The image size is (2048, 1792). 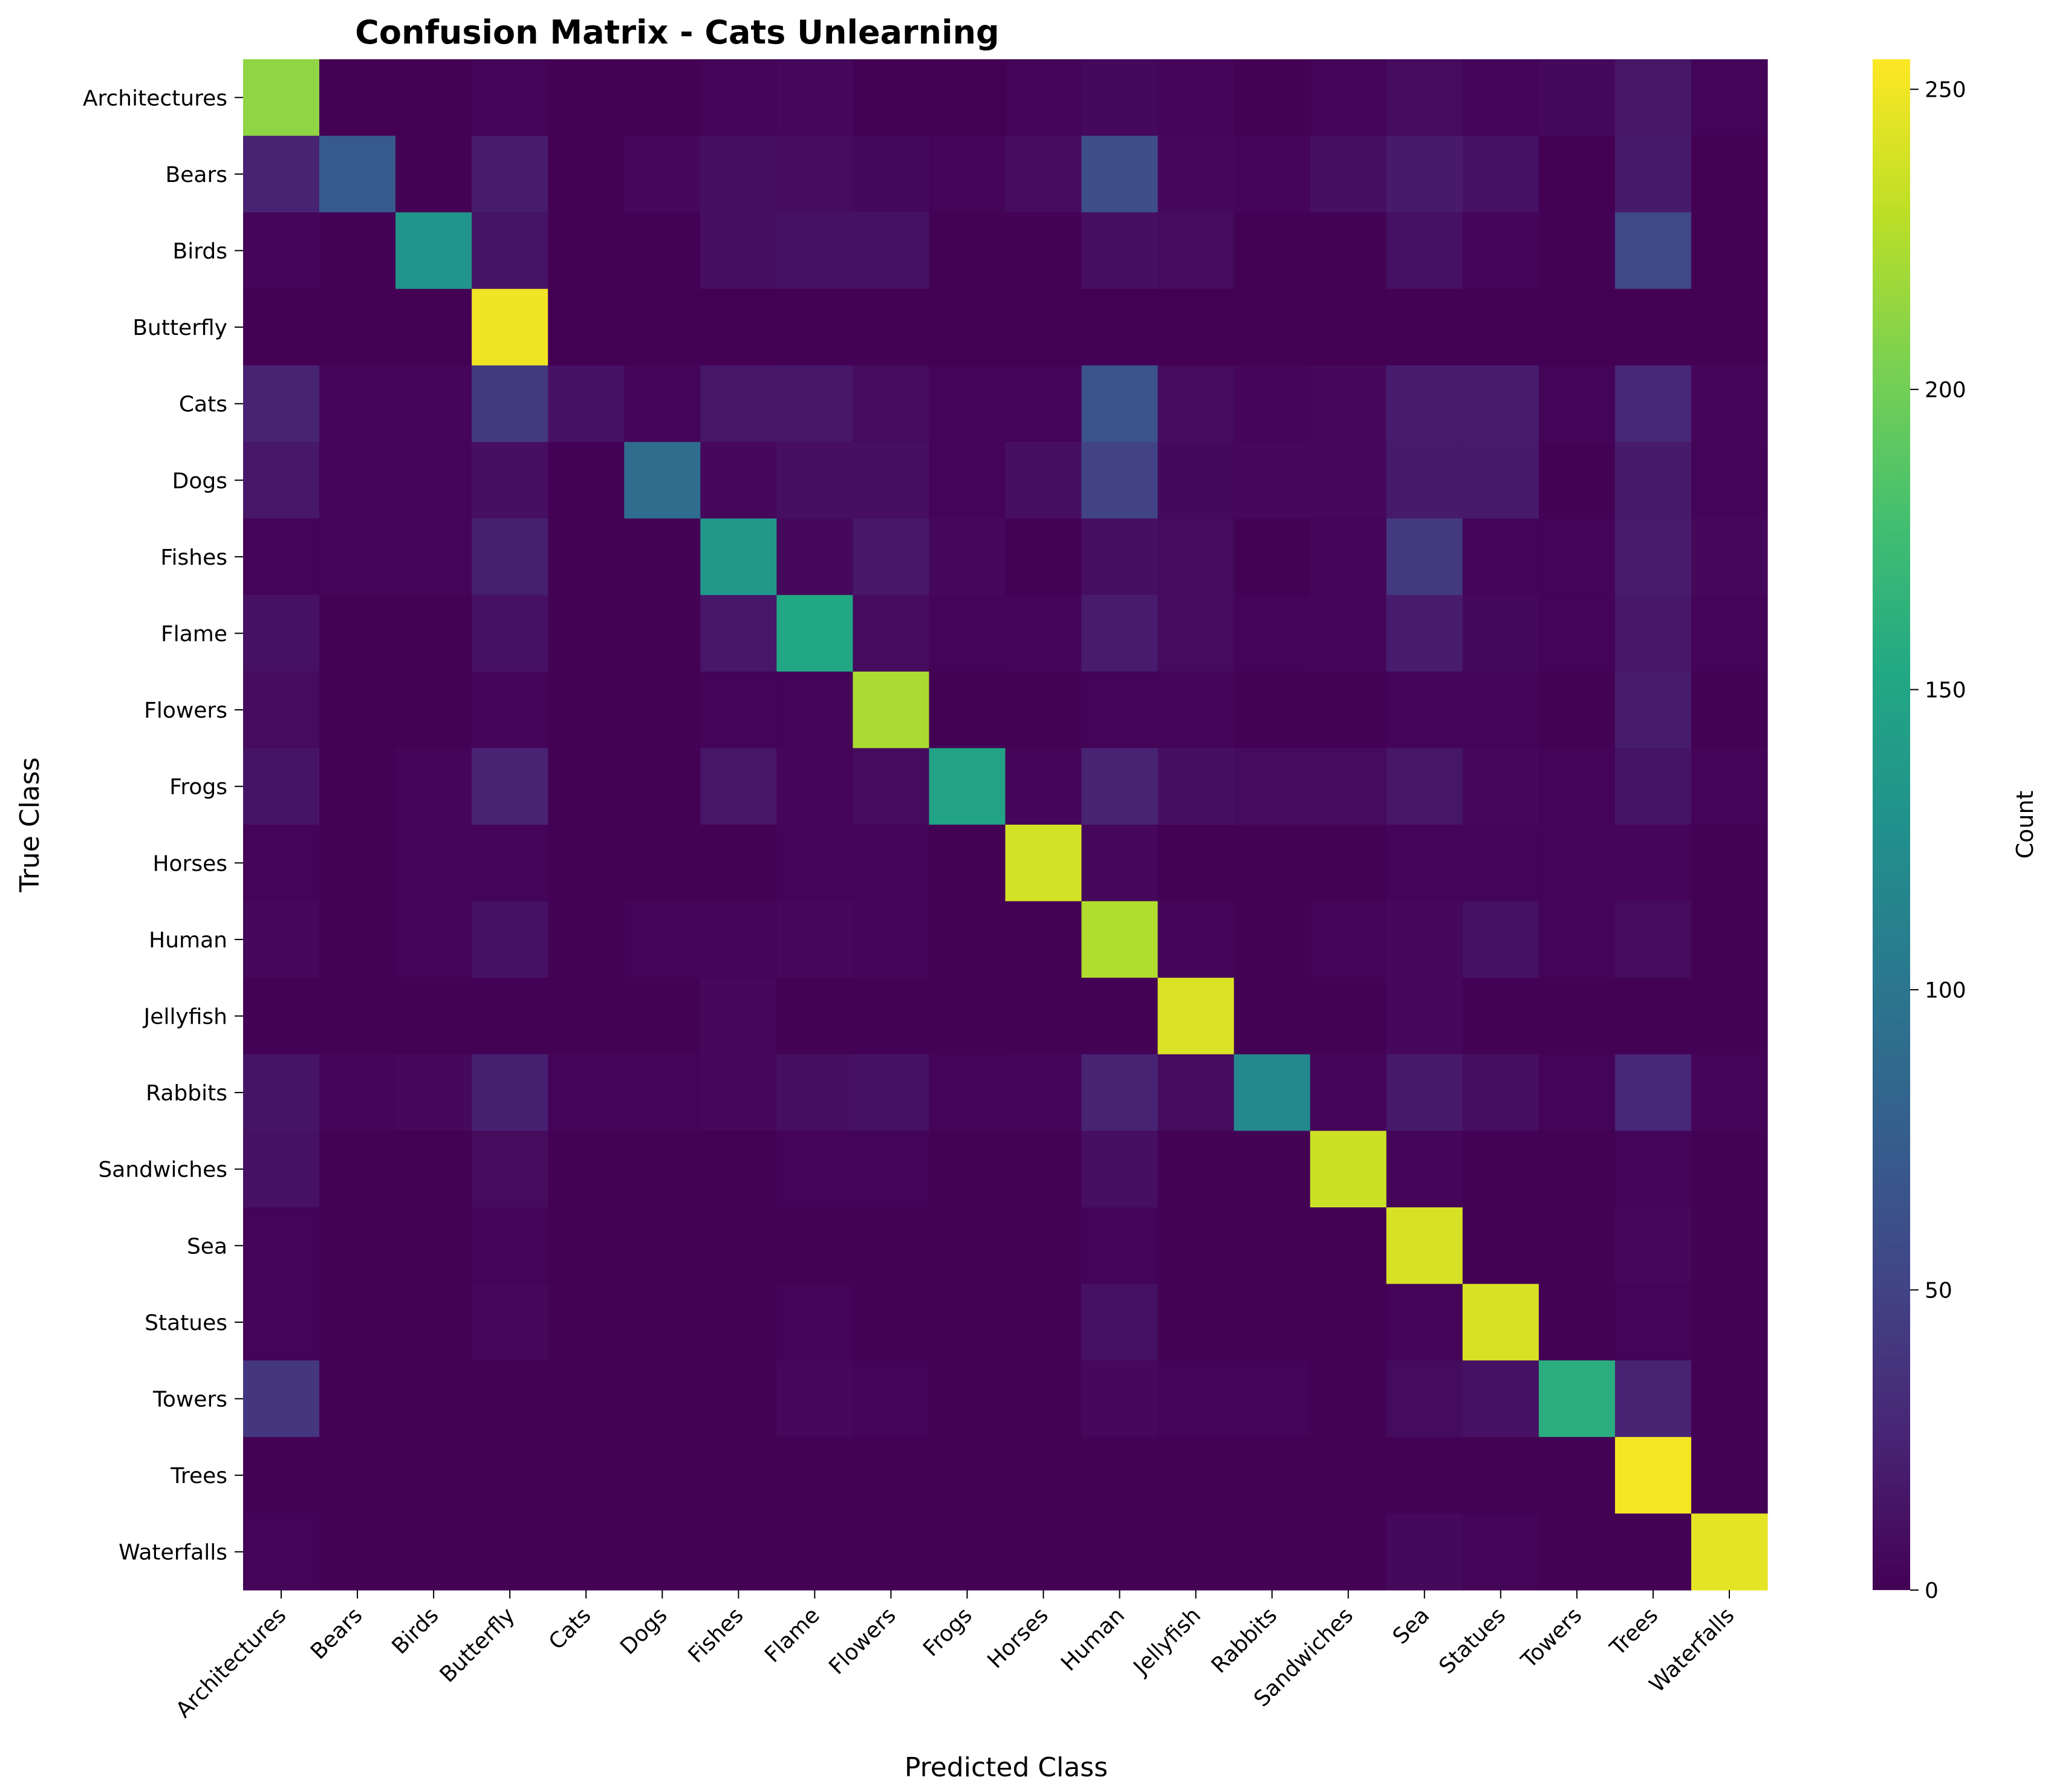 I want to click on column-tick-label: Horses, so click(x=1018, y=1638).